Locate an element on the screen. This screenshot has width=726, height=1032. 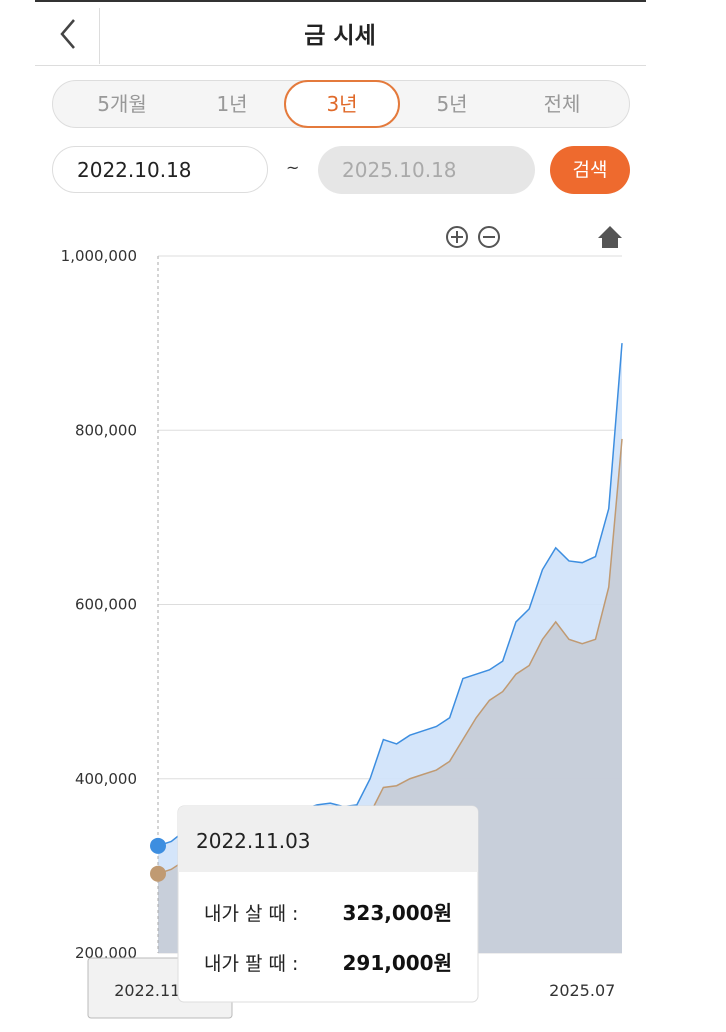
tab: 1년 is located at coordinates (232, 104).